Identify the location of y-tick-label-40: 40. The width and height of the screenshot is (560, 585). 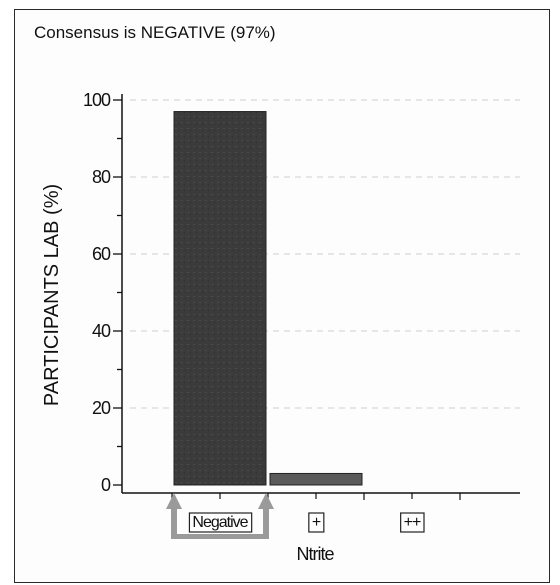
(101, 331).